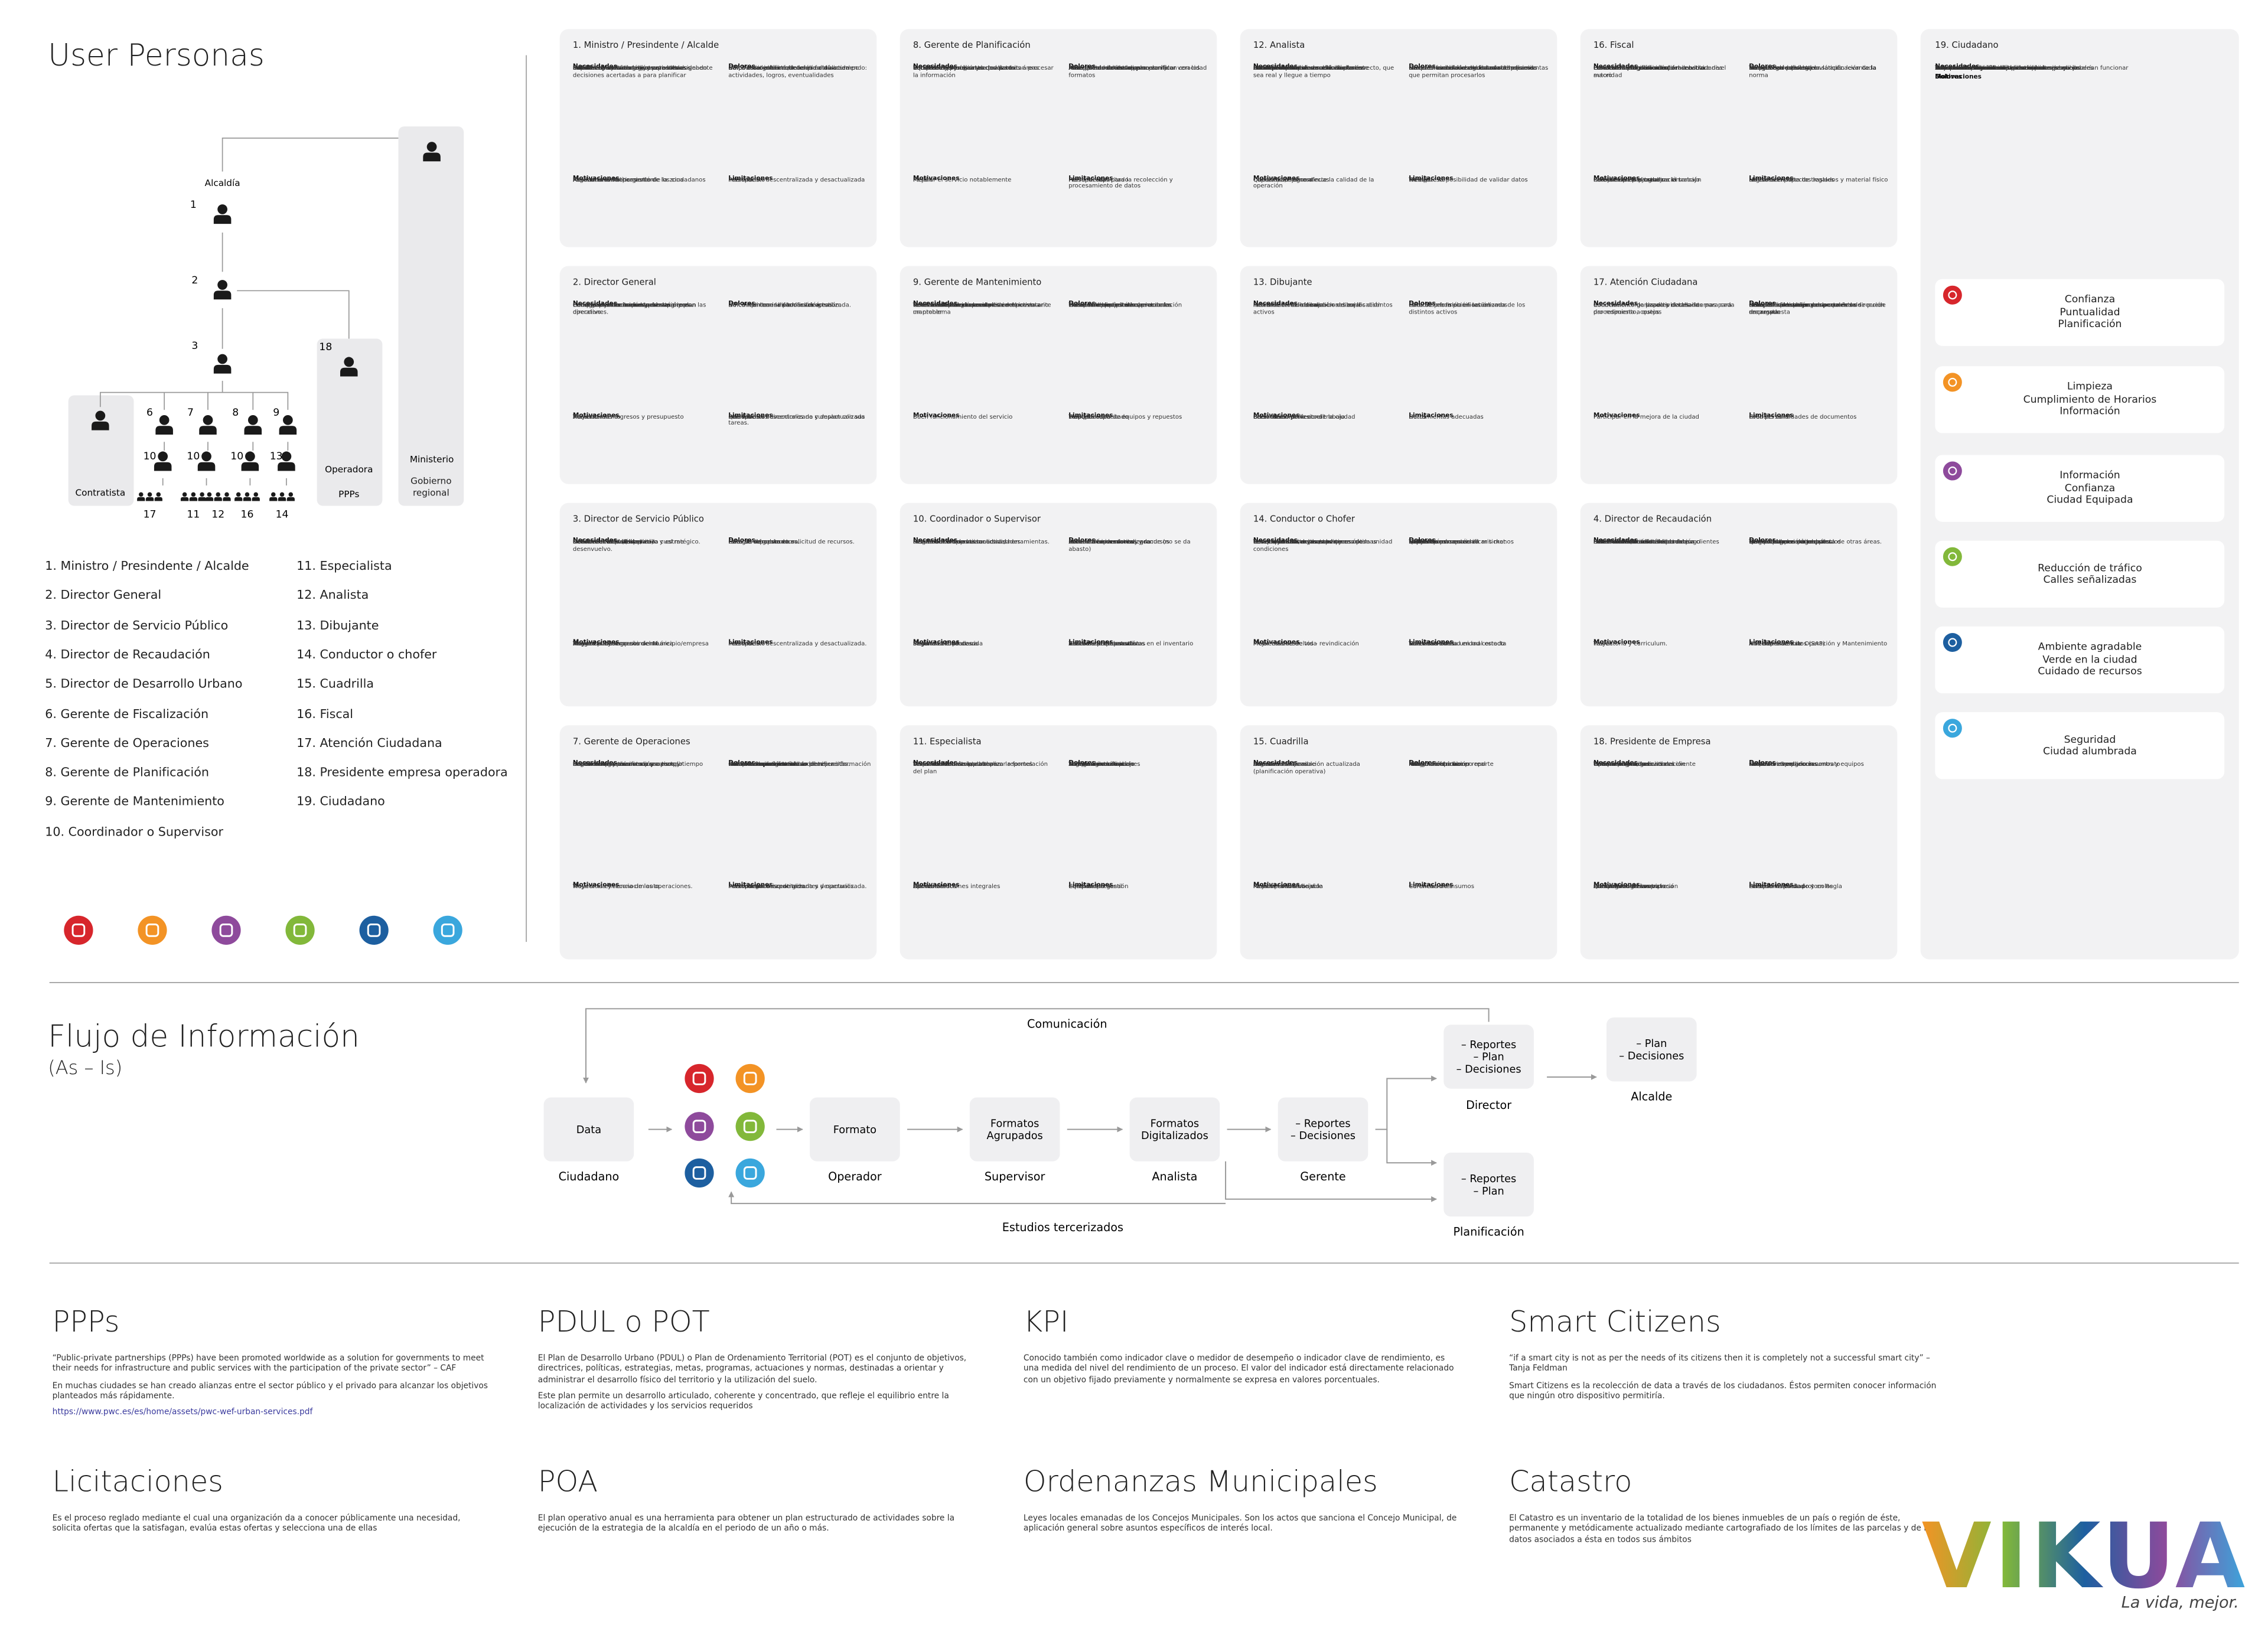  What do you see at coordinates (1636, 541) in the screenshot?
I see `section-item: Herramienta de contabilidad` at bounding box center [1636, 541].